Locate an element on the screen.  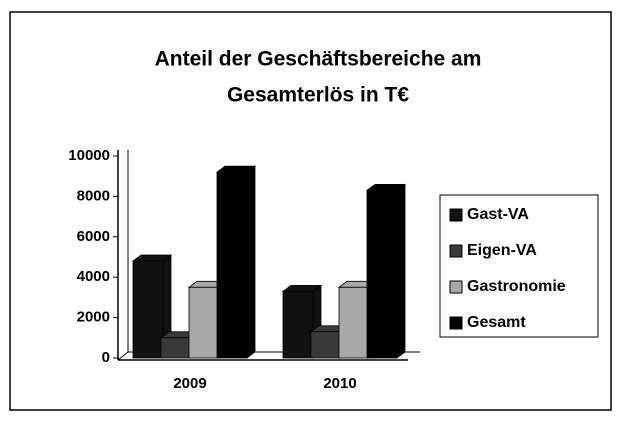
y-tick-label: 0 is located at coordinates (106, 357).